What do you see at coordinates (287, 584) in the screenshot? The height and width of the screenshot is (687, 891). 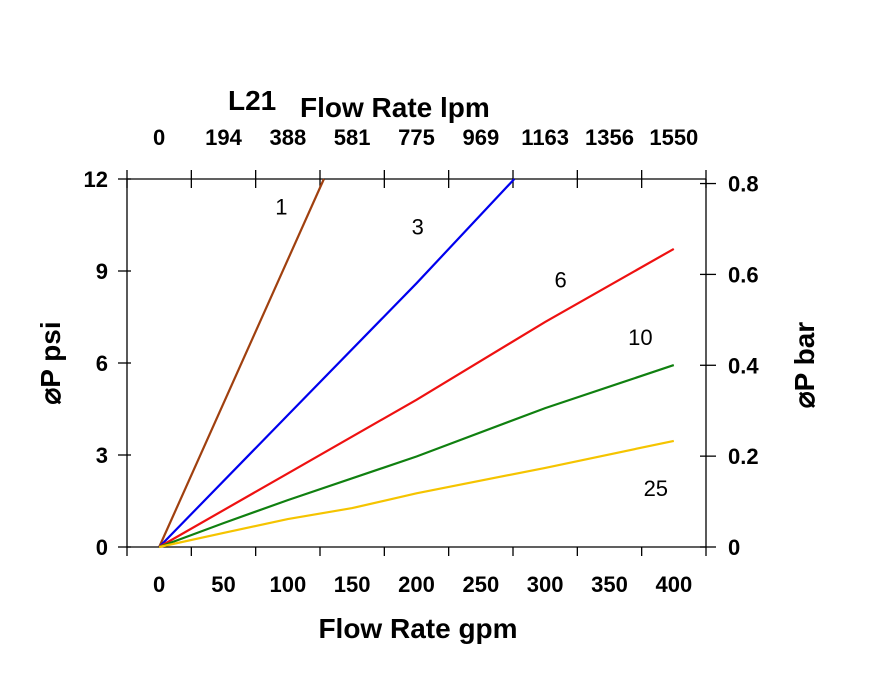 I see `x-tick-label: 100` at bounding box center [287, 584].